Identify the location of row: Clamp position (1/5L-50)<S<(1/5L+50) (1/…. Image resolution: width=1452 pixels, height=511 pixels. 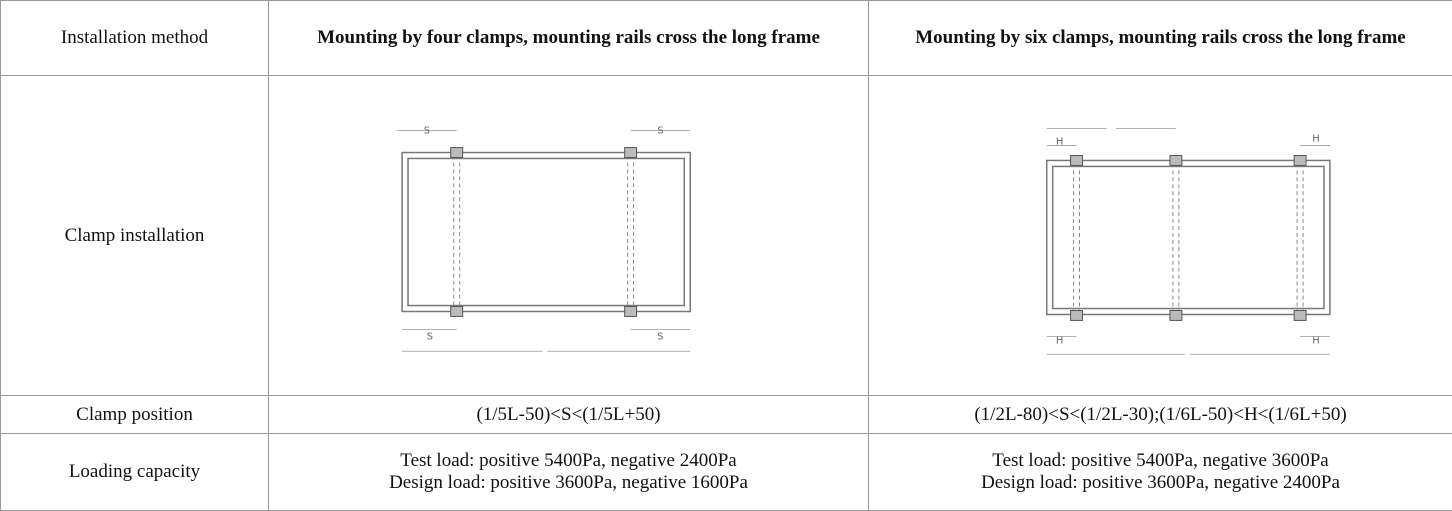
(726, 415).